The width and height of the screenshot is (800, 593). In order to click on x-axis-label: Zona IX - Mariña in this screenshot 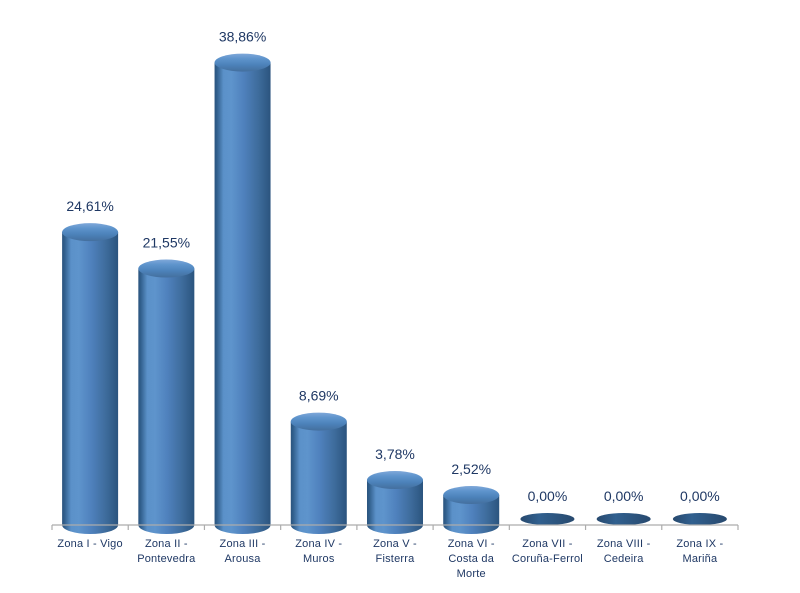, I will do `click(700, 551)`.